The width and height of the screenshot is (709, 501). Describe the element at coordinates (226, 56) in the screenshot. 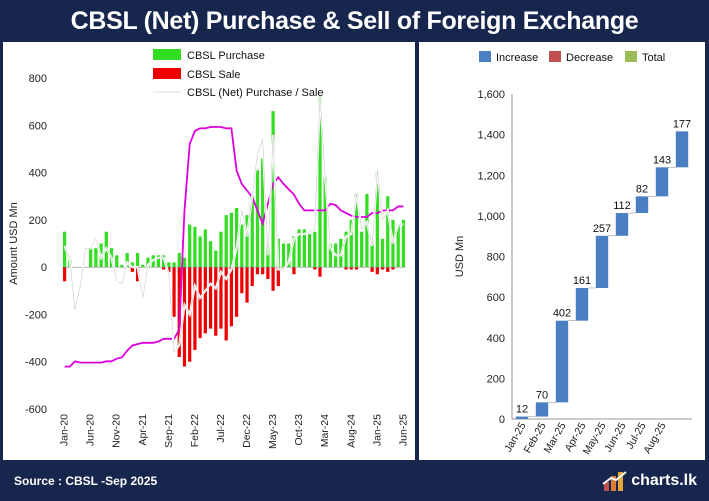

I see `legend-label-purchase: CBSL Purchase` at that location.